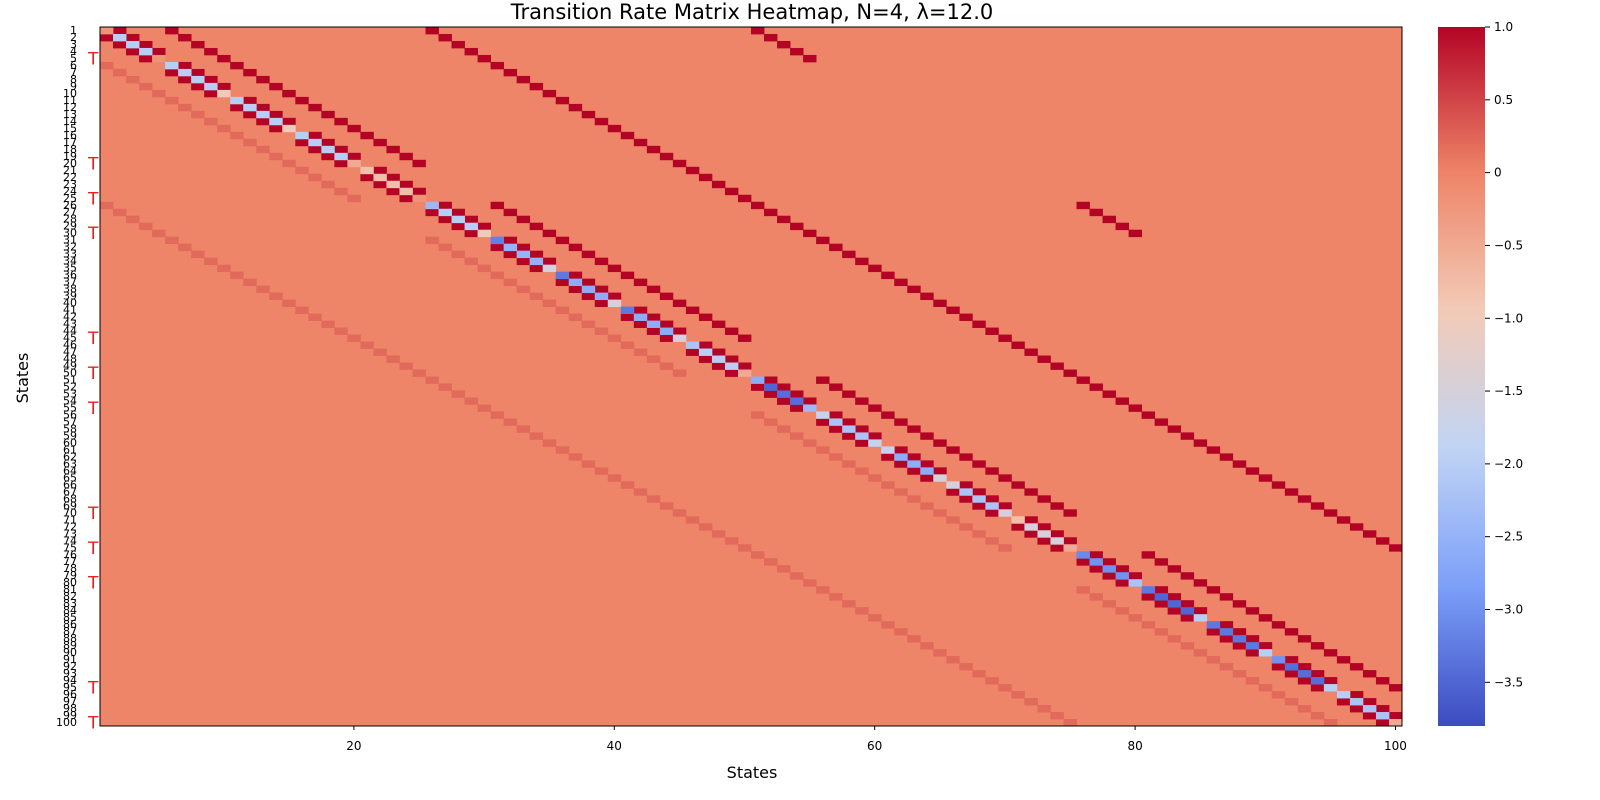  I want to click on y-tick-label: 74, so click(70, 540).